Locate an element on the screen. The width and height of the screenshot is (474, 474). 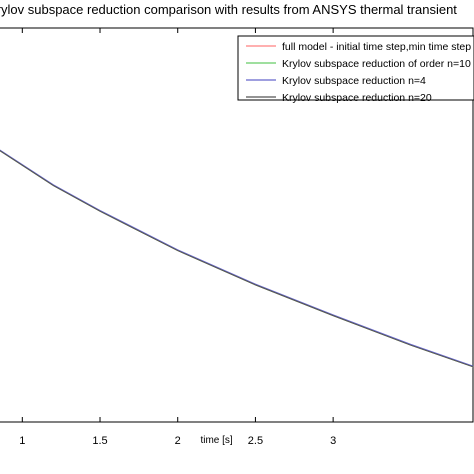
x-tick-label: 1.5 is located at coordinates (99, 441).